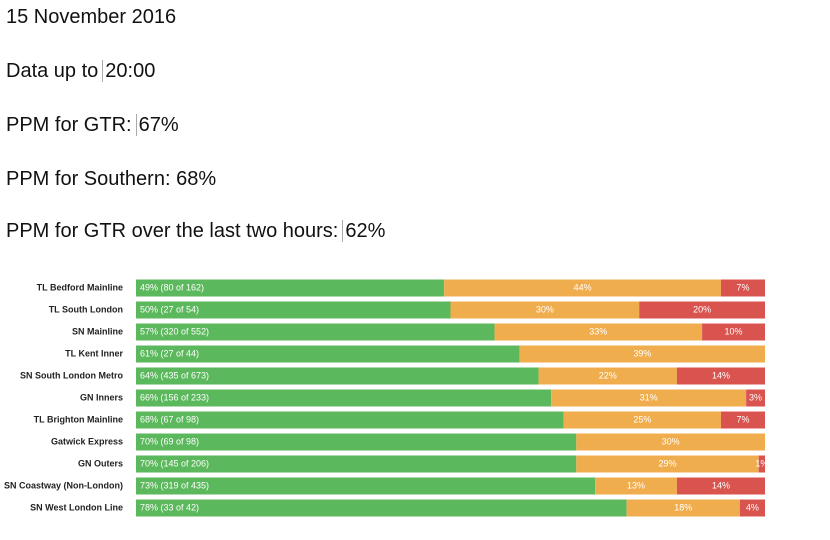 This screenshot has width=830, height=540. I want to click on value-label: 13%, so click(636, 485).